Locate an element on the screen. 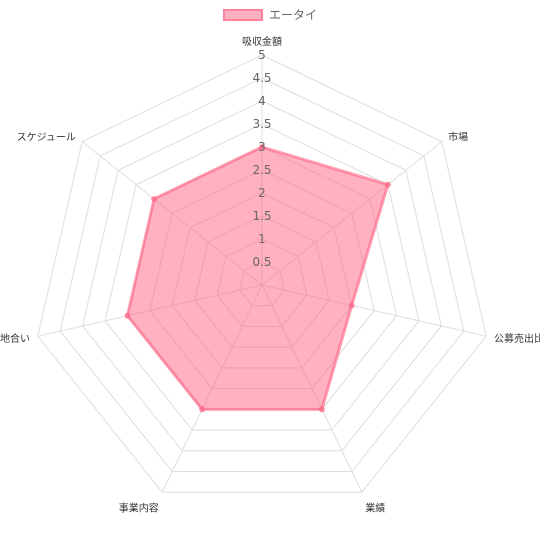  tick-label: 2 is located at coordinates (262, 193).